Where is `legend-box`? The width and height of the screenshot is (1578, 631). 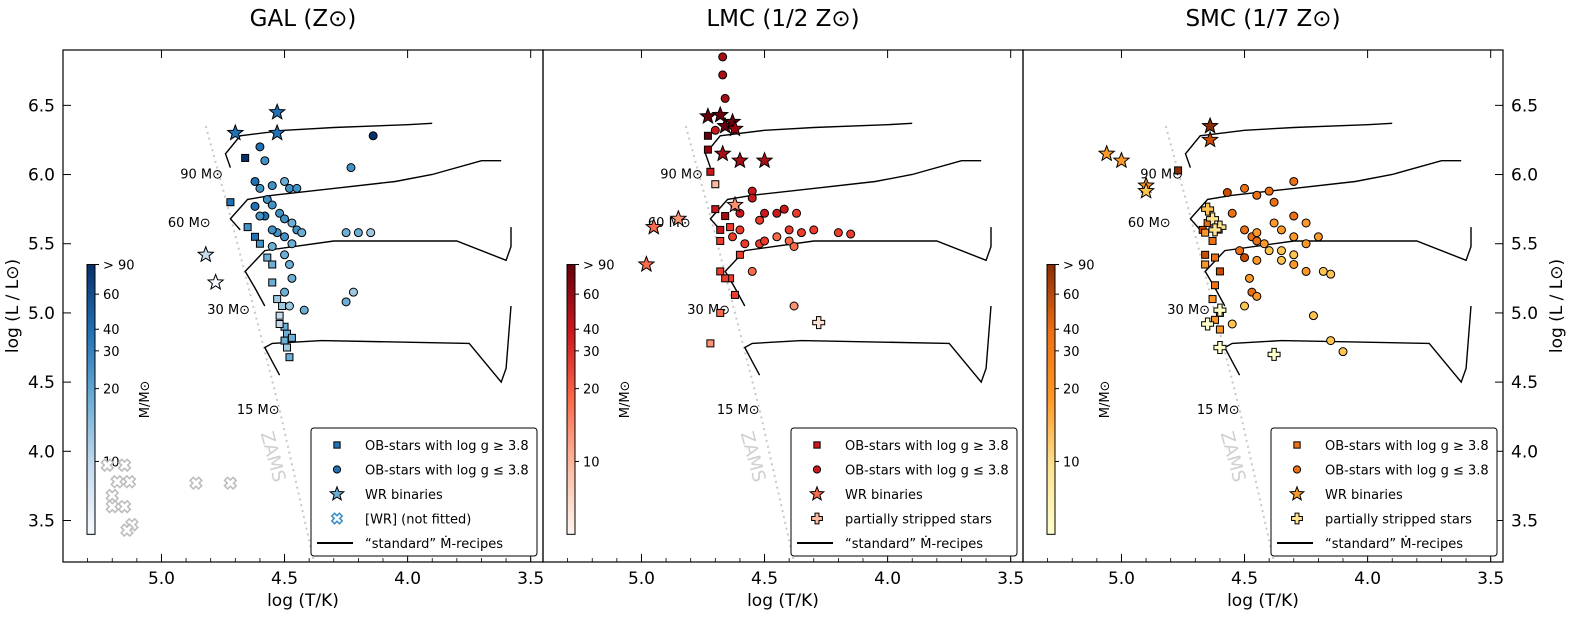
legend-box is located at coordinates (904, 492).